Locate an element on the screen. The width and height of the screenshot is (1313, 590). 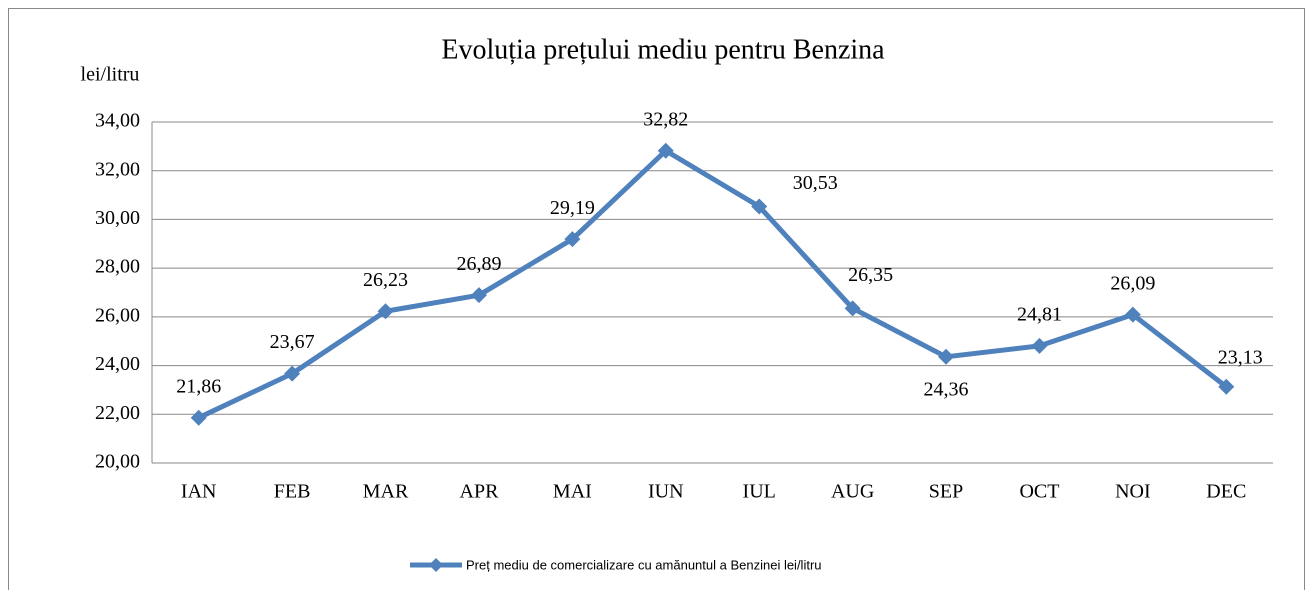
data-label: 29,19 is located at coordinates (572, 208).